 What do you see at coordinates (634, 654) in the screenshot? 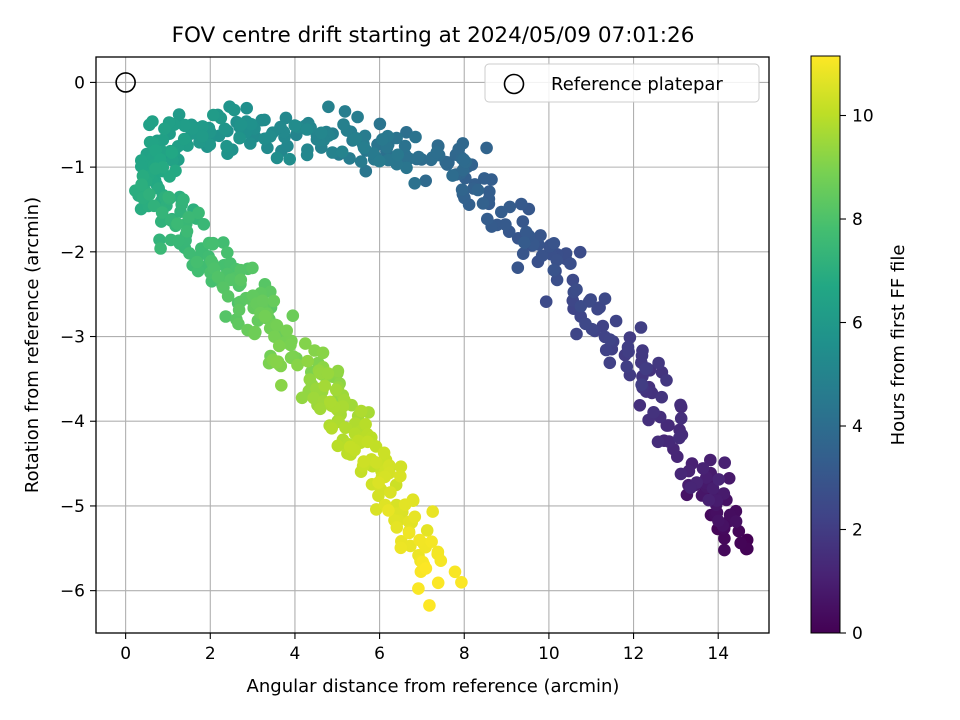
I see `x-tick-label: 12` at bounding box center [634, 654].